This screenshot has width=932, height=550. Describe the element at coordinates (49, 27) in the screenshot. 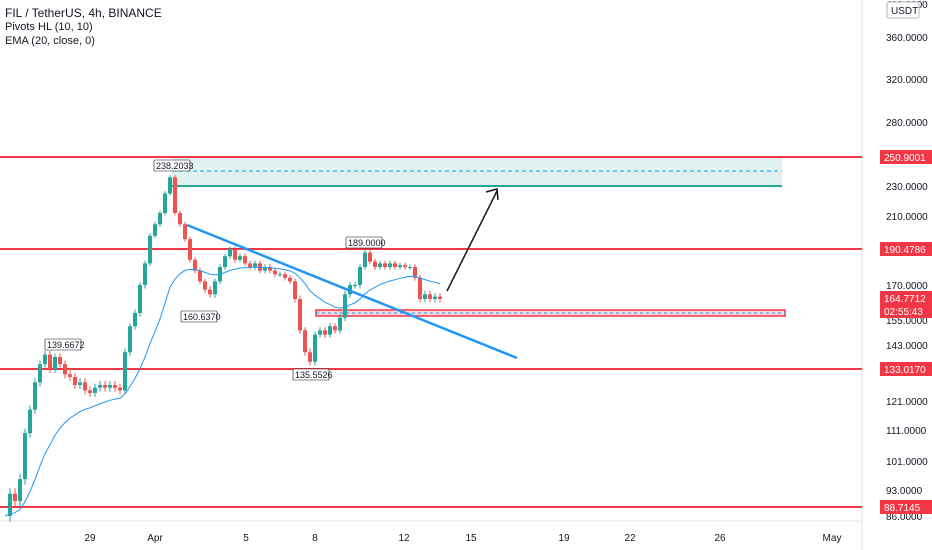

I see `indicator-pivots-label: Pivots HL (10, 10)` at that location.